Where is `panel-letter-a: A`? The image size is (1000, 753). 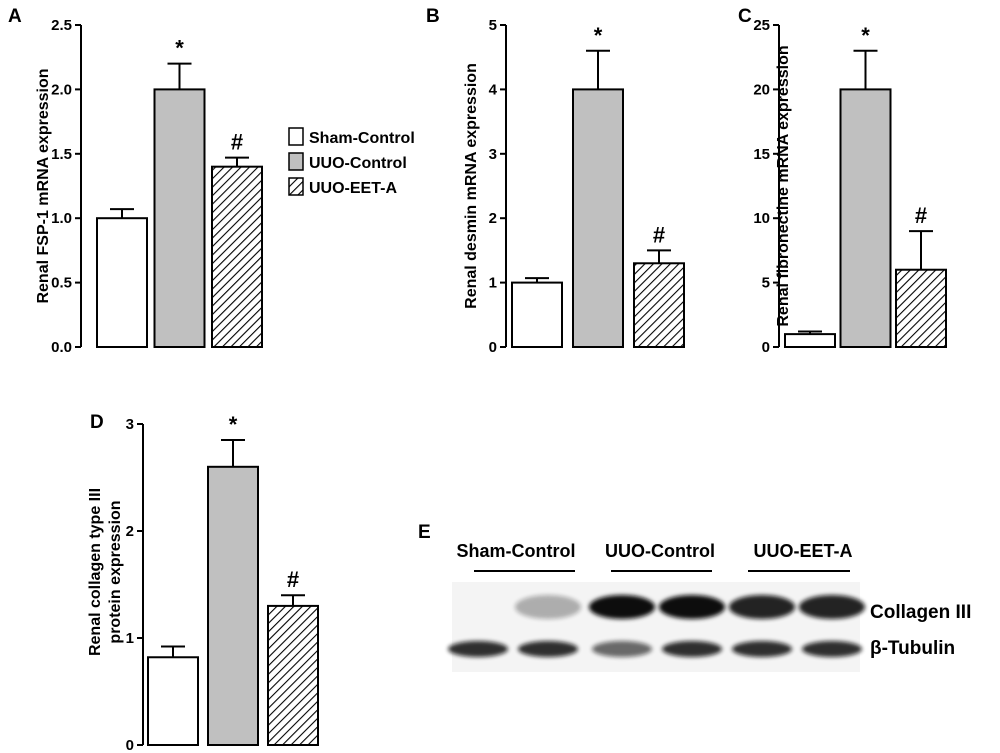
panel-letter-a: A is located at coordinates (15, 16).